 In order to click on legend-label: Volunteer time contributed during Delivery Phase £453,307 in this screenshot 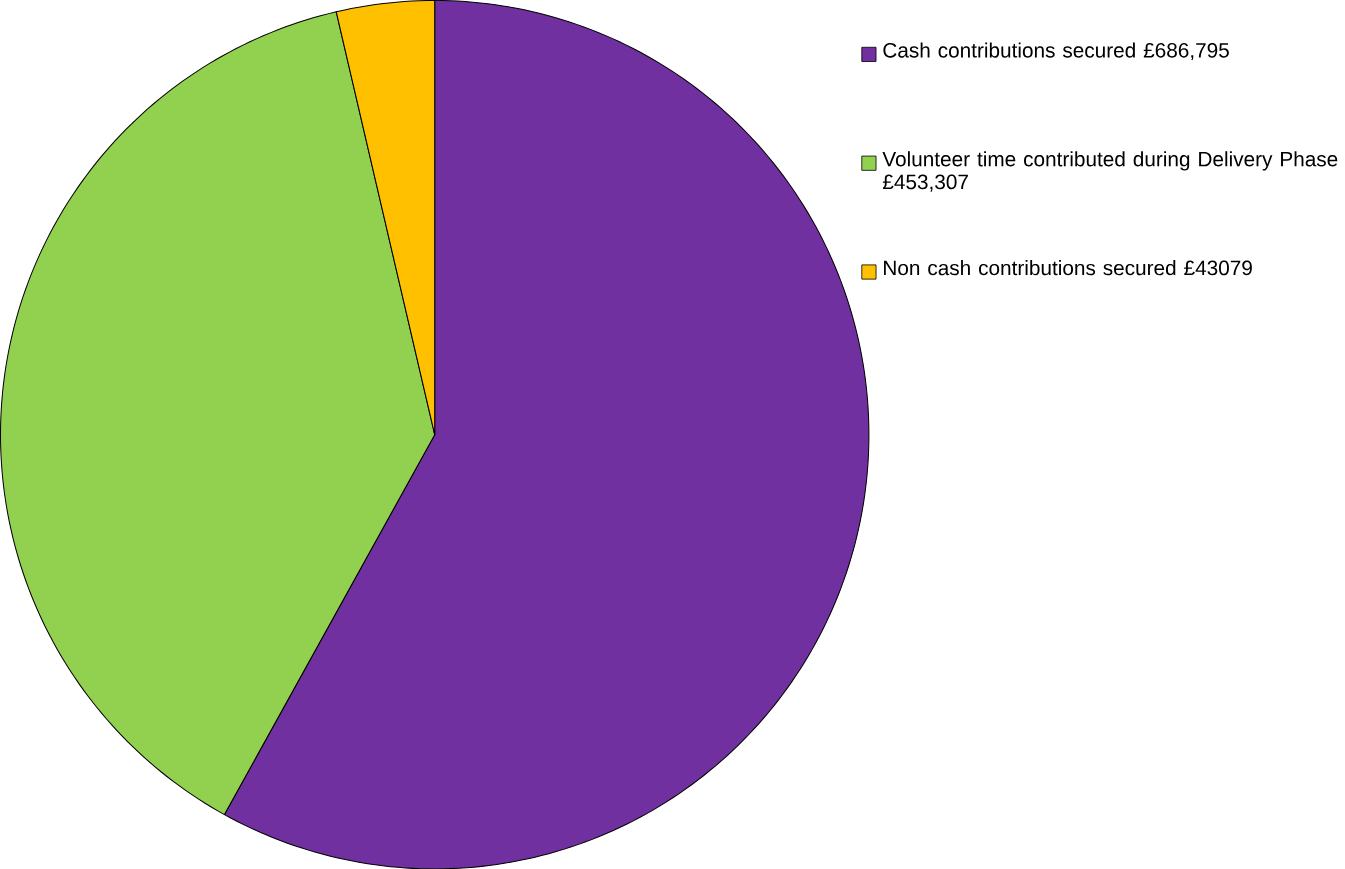, I will do `click(1110, 171)`.